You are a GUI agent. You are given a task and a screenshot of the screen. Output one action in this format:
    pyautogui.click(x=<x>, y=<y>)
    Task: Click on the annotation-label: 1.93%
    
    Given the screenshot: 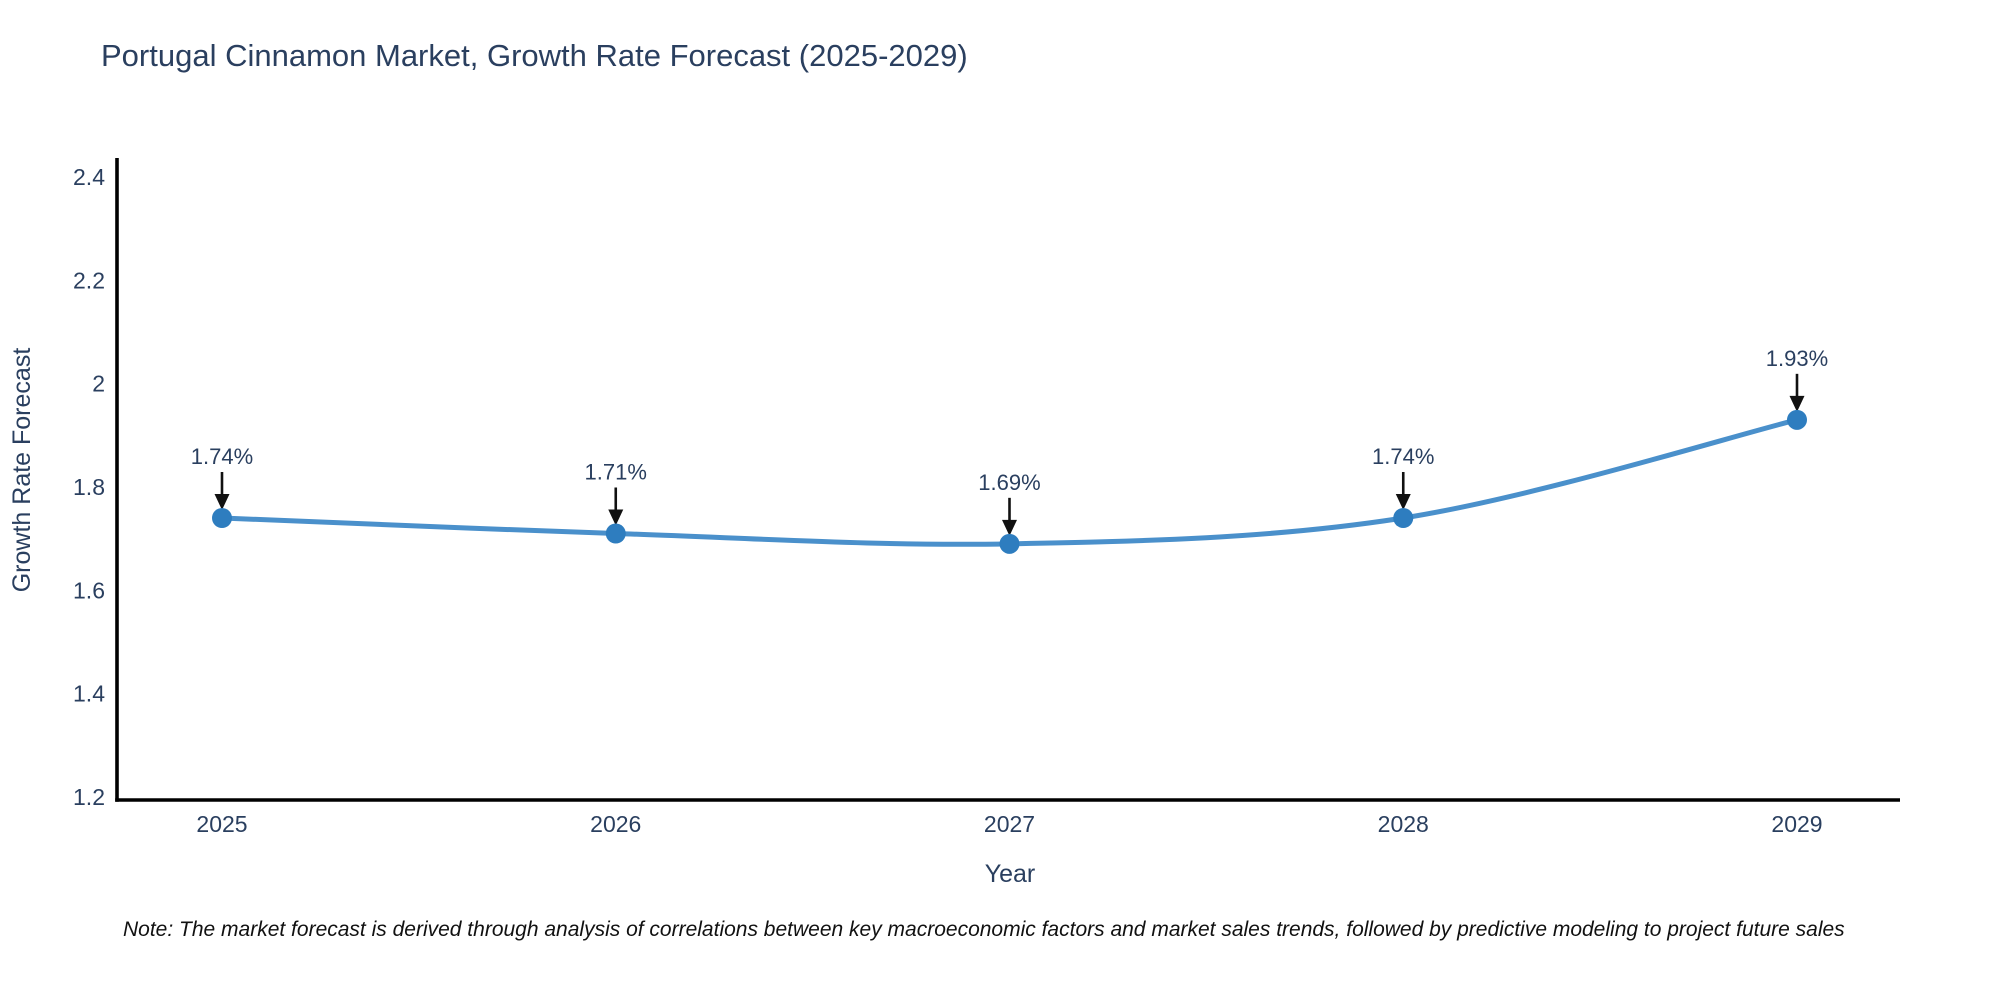 What is the action you would take?
    pyautogui.click(x=1797, y=358)
    